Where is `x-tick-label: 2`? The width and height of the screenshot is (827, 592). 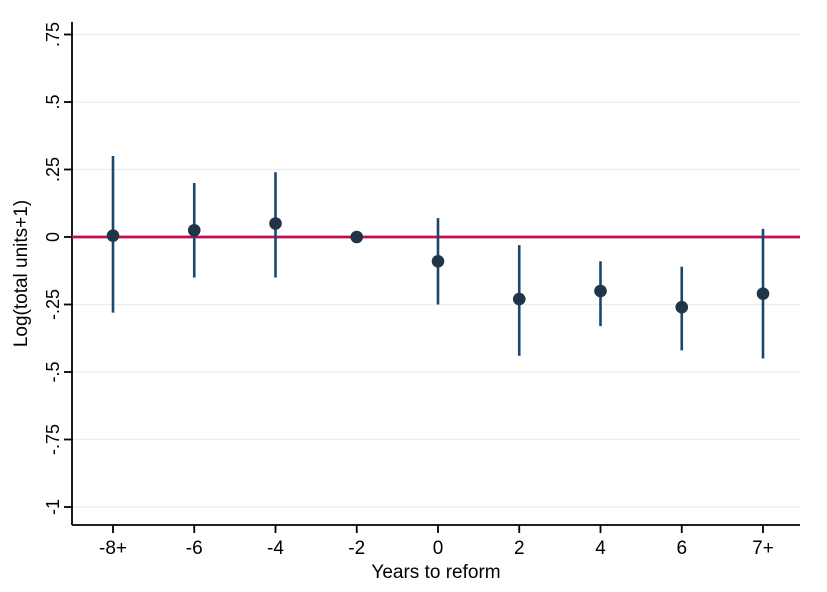
x-tick-label: 2 is located at coordinates (519, 548).